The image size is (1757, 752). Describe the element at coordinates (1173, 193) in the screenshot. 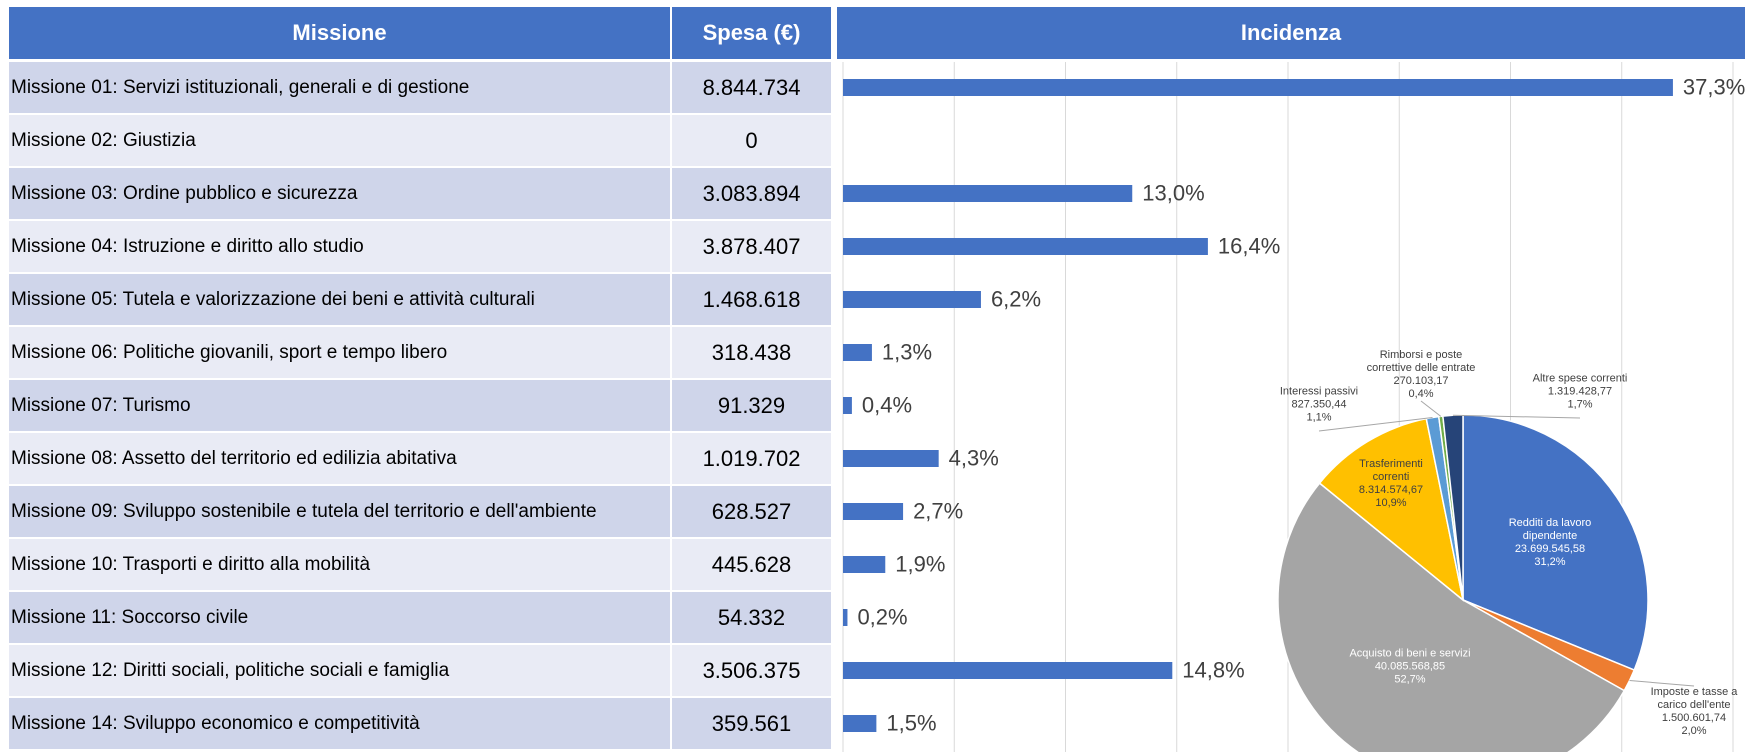

I see `bar-label: 13,0%` at that location.